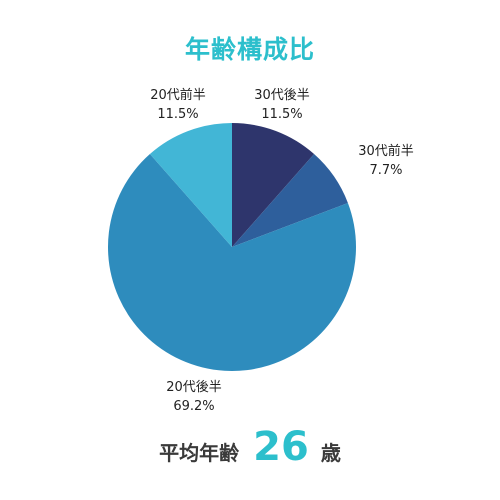  What do you see at coordinates (282, 105) in the screenshot?
I see `slice-label: 30代後半 11.5%` at bounding box center [282, 105].